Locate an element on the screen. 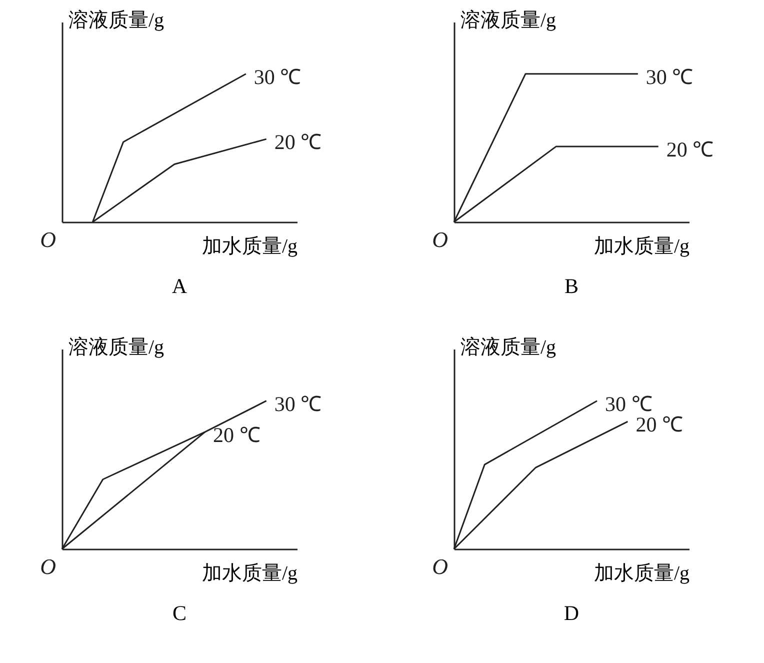 This screenshot has height=663, width=764. text: D is located at coordinates (572, 613).